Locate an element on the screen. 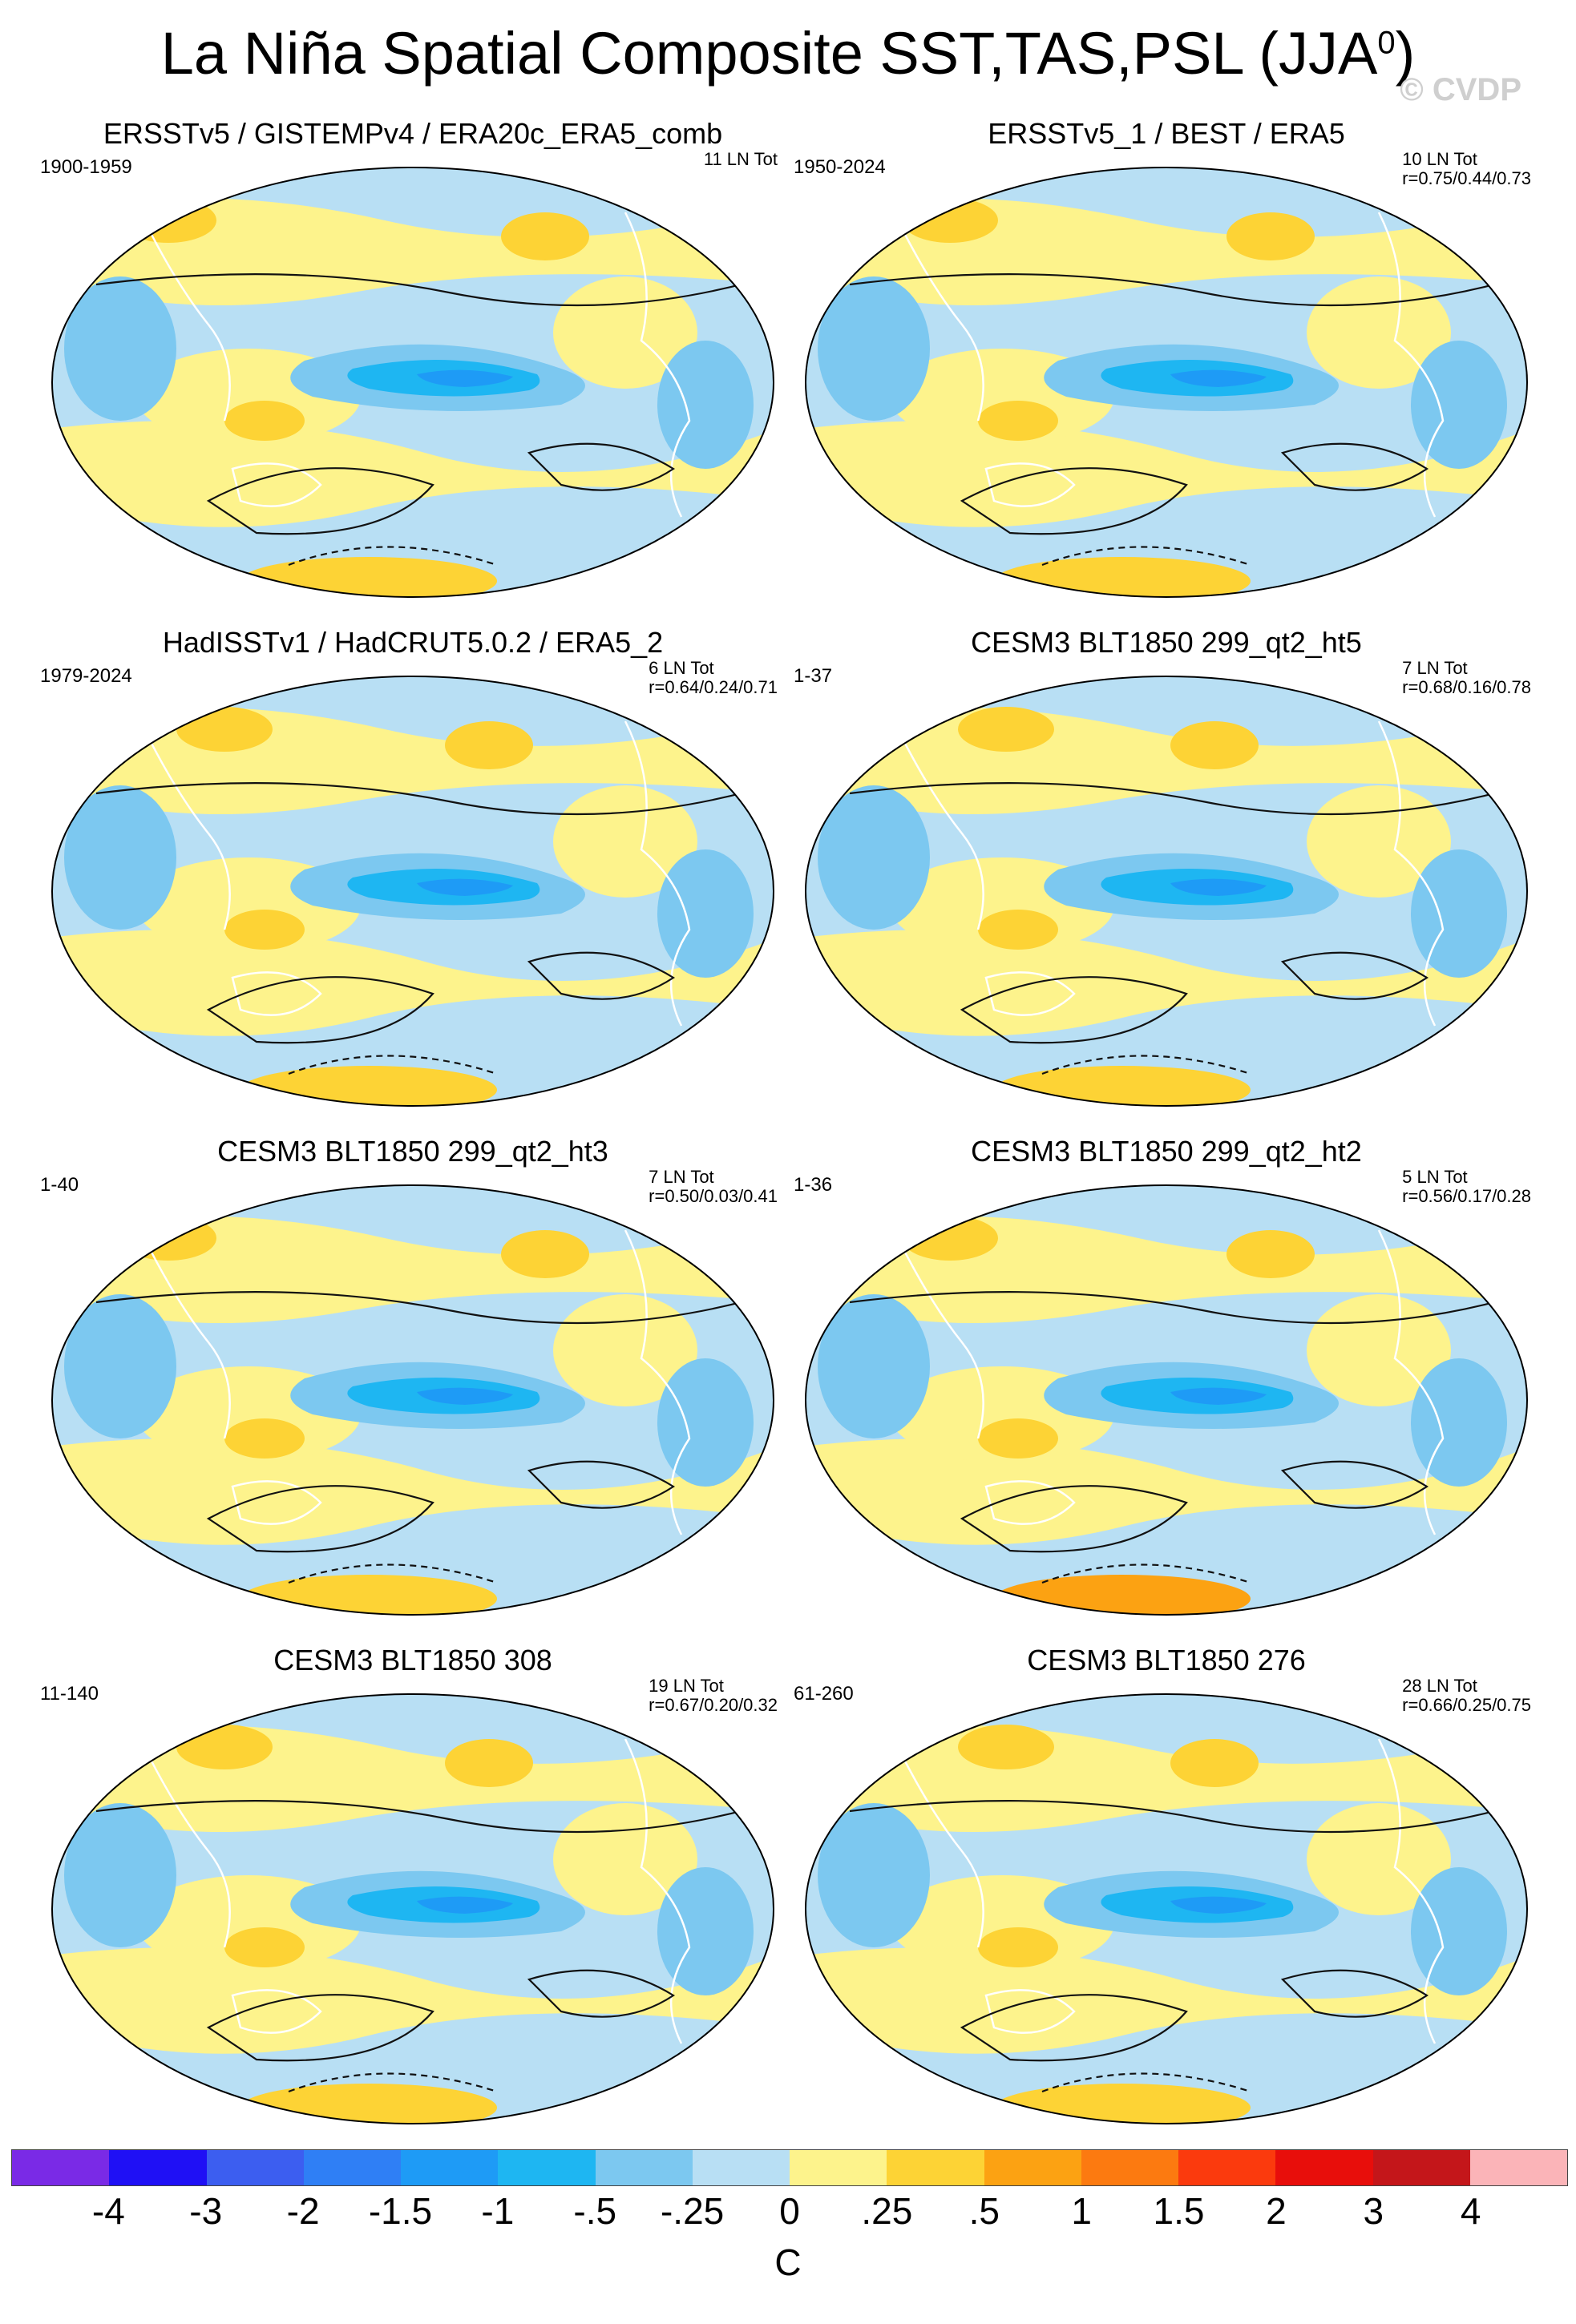 The height and width of the screenshot is (2324, 1576). panel-corr: r=0.50/0.03/0.41 is located at coordinates (713, 1196).